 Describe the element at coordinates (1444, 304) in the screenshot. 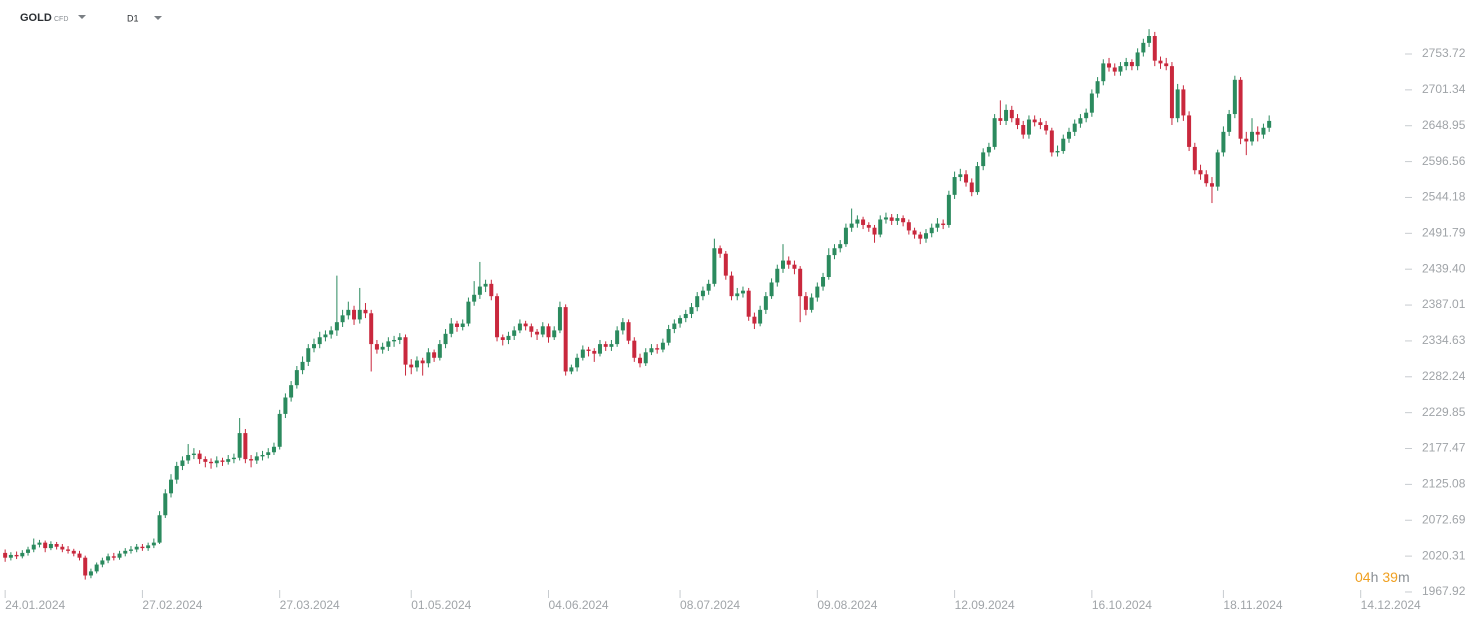

I see `y-tick-label: 2387.01` at that location.